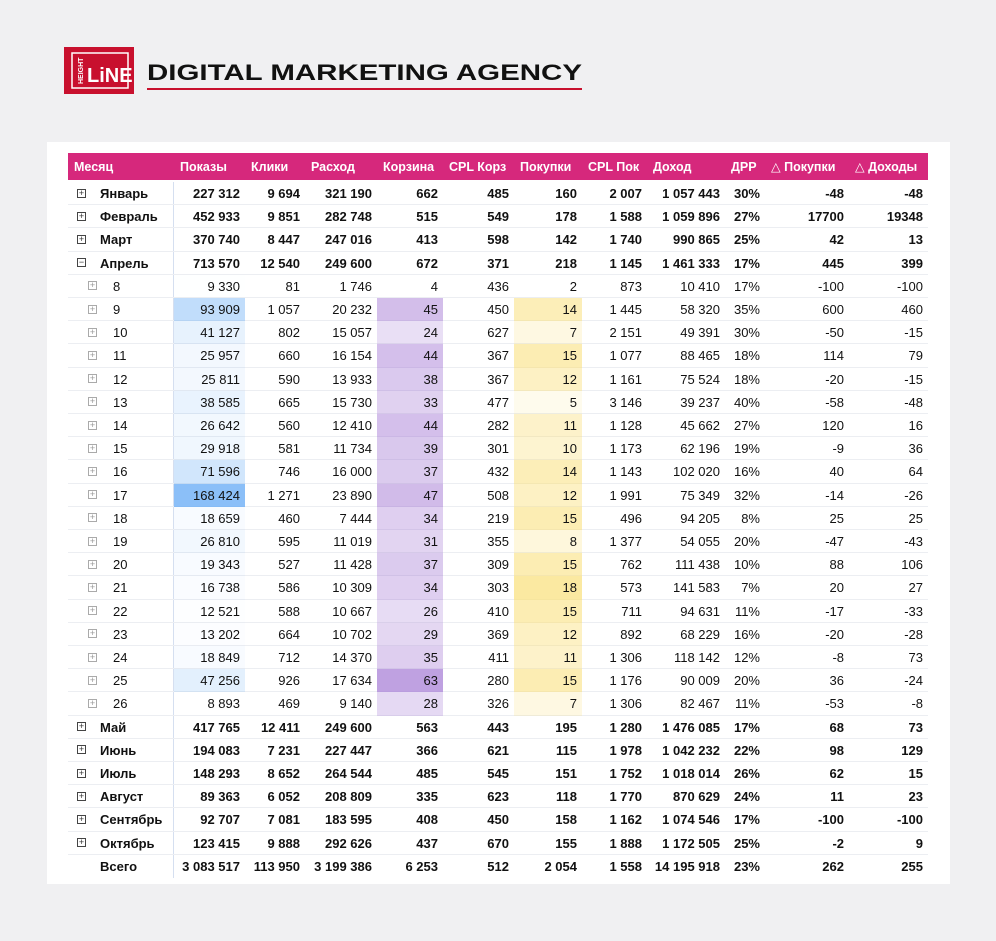 The width and height of the screenshot is (996, 941). What do you see at coordinates (912, 263) in the screenshot?
I see `table-cell: 399` at bounding box center [912, 263].